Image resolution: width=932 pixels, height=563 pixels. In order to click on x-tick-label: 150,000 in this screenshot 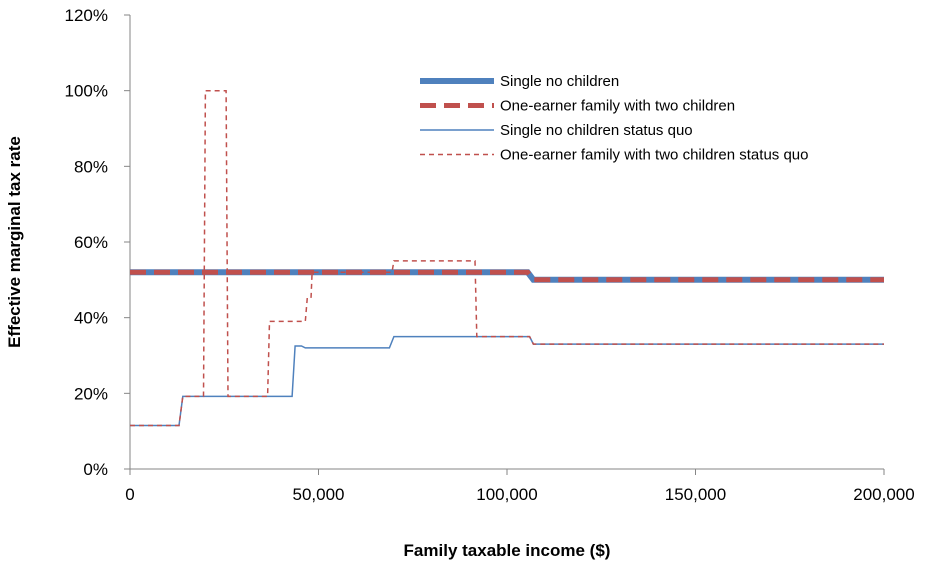, I will do `click(695, 494)`.